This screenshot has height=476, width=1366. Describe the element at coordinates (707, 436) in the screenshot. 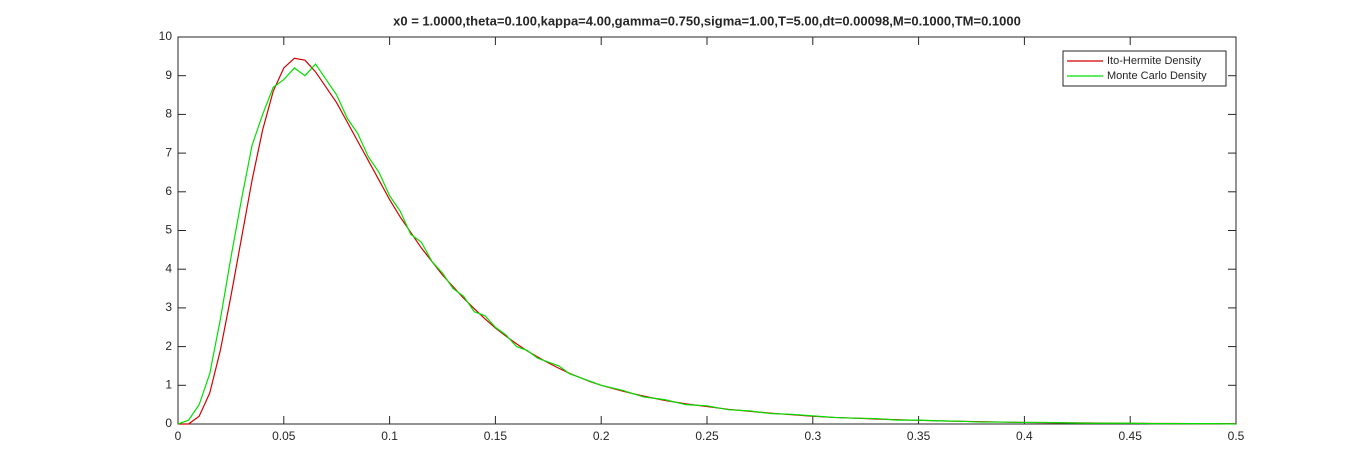

I see `x-tick-label: 0.25` at that location.